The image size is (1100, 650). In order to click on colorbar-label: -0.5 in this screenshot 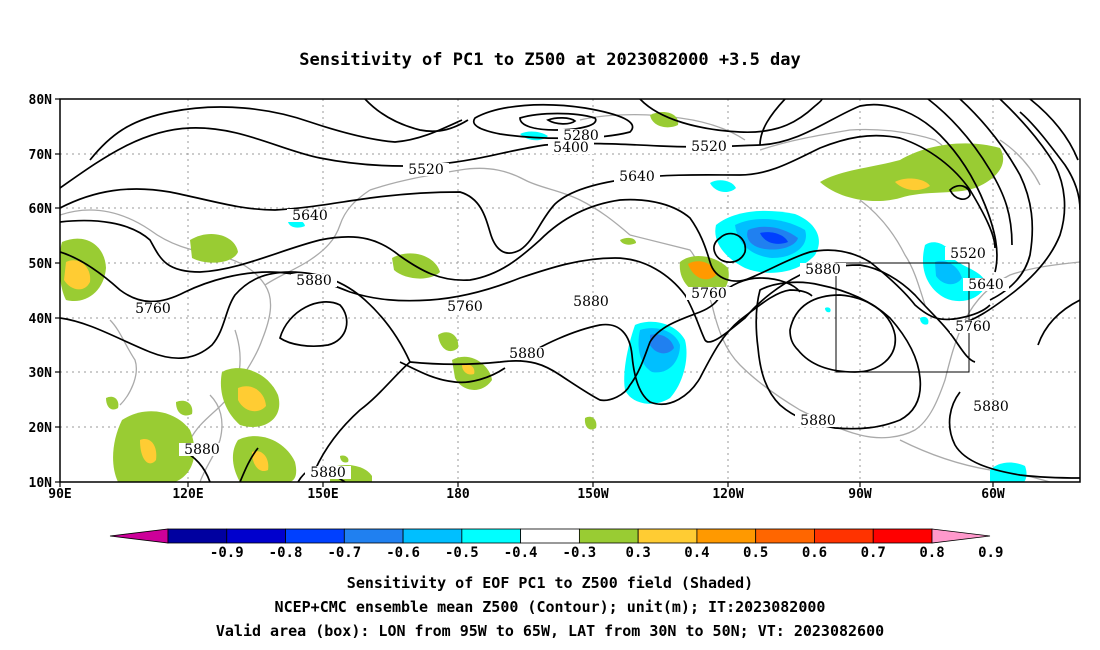, I will do `click(462, 553)`.